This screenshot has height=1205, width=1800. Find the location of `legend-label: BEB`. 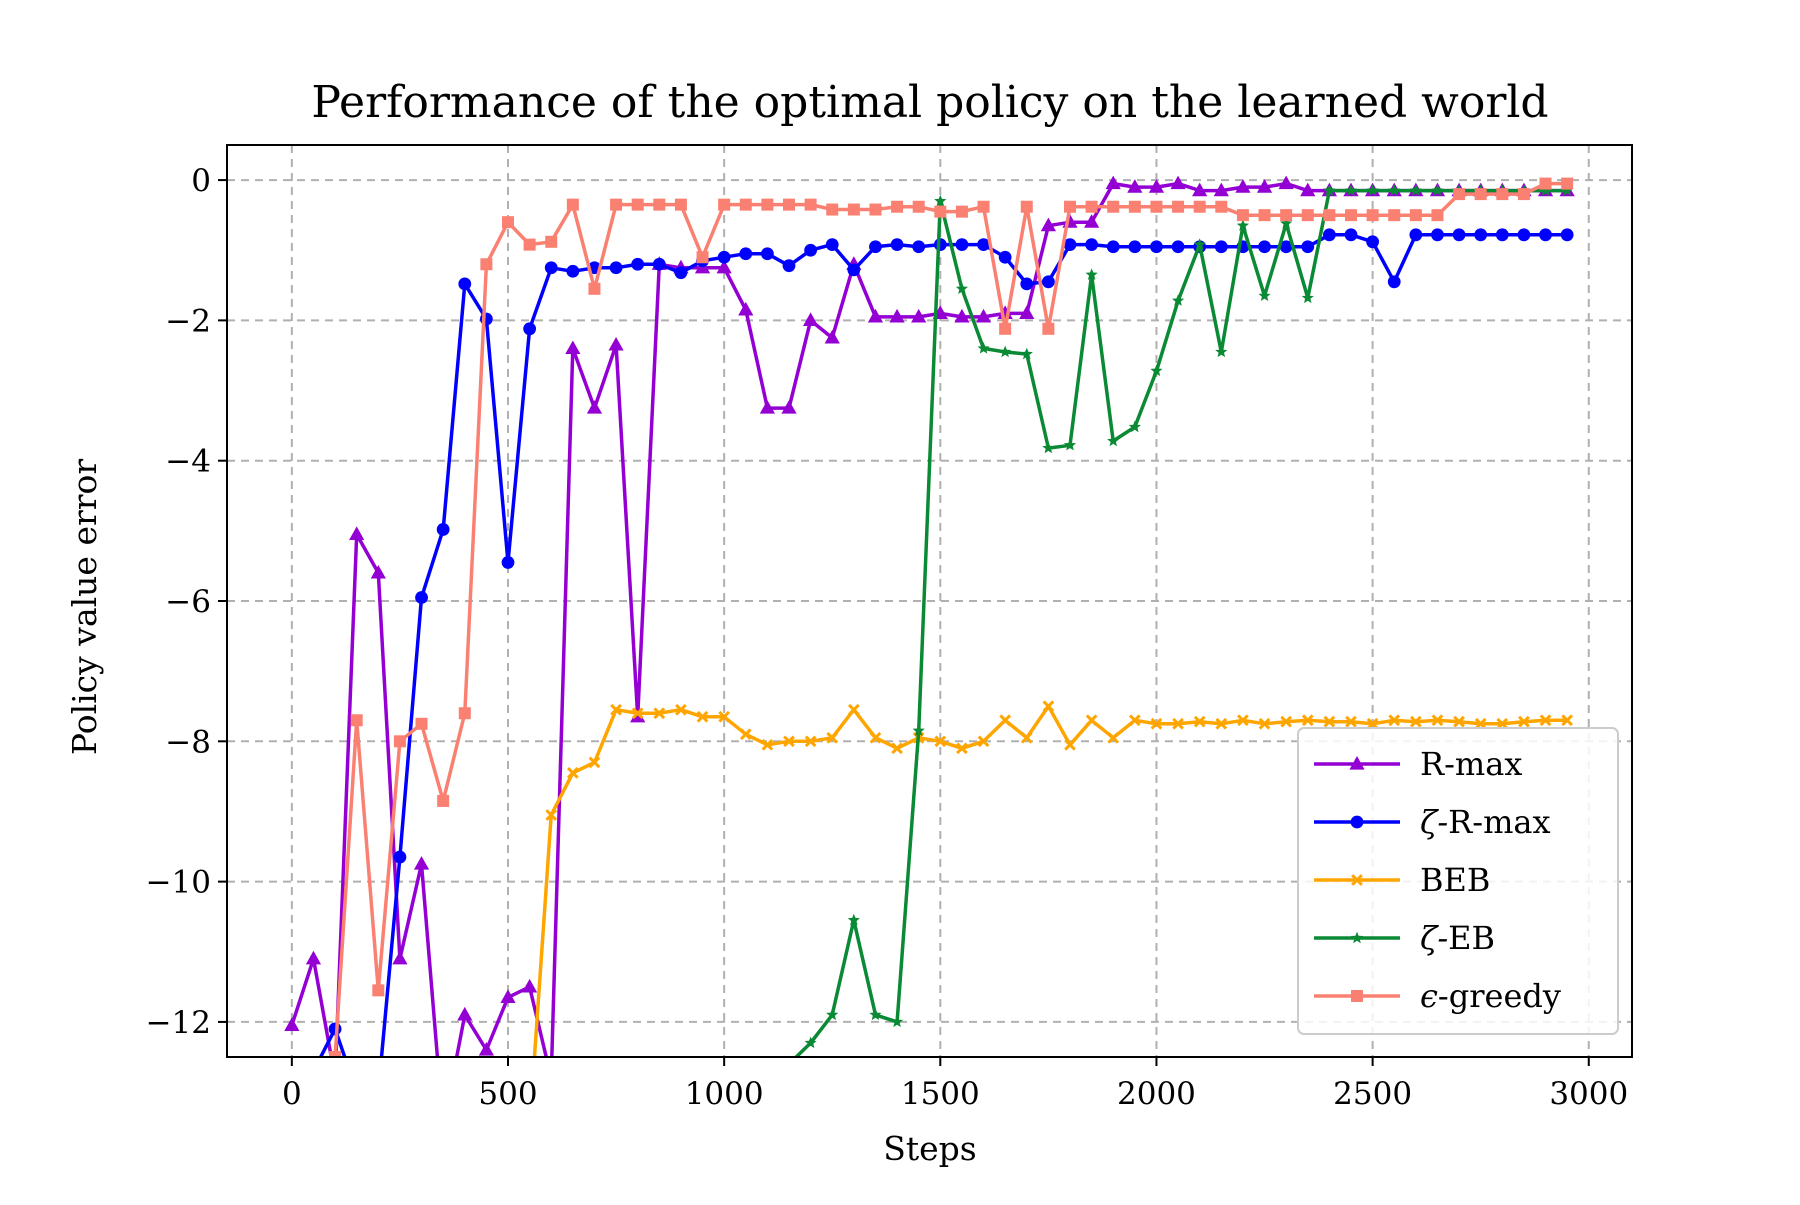

legend-label: BEB is located at coordinates (1455, 880).